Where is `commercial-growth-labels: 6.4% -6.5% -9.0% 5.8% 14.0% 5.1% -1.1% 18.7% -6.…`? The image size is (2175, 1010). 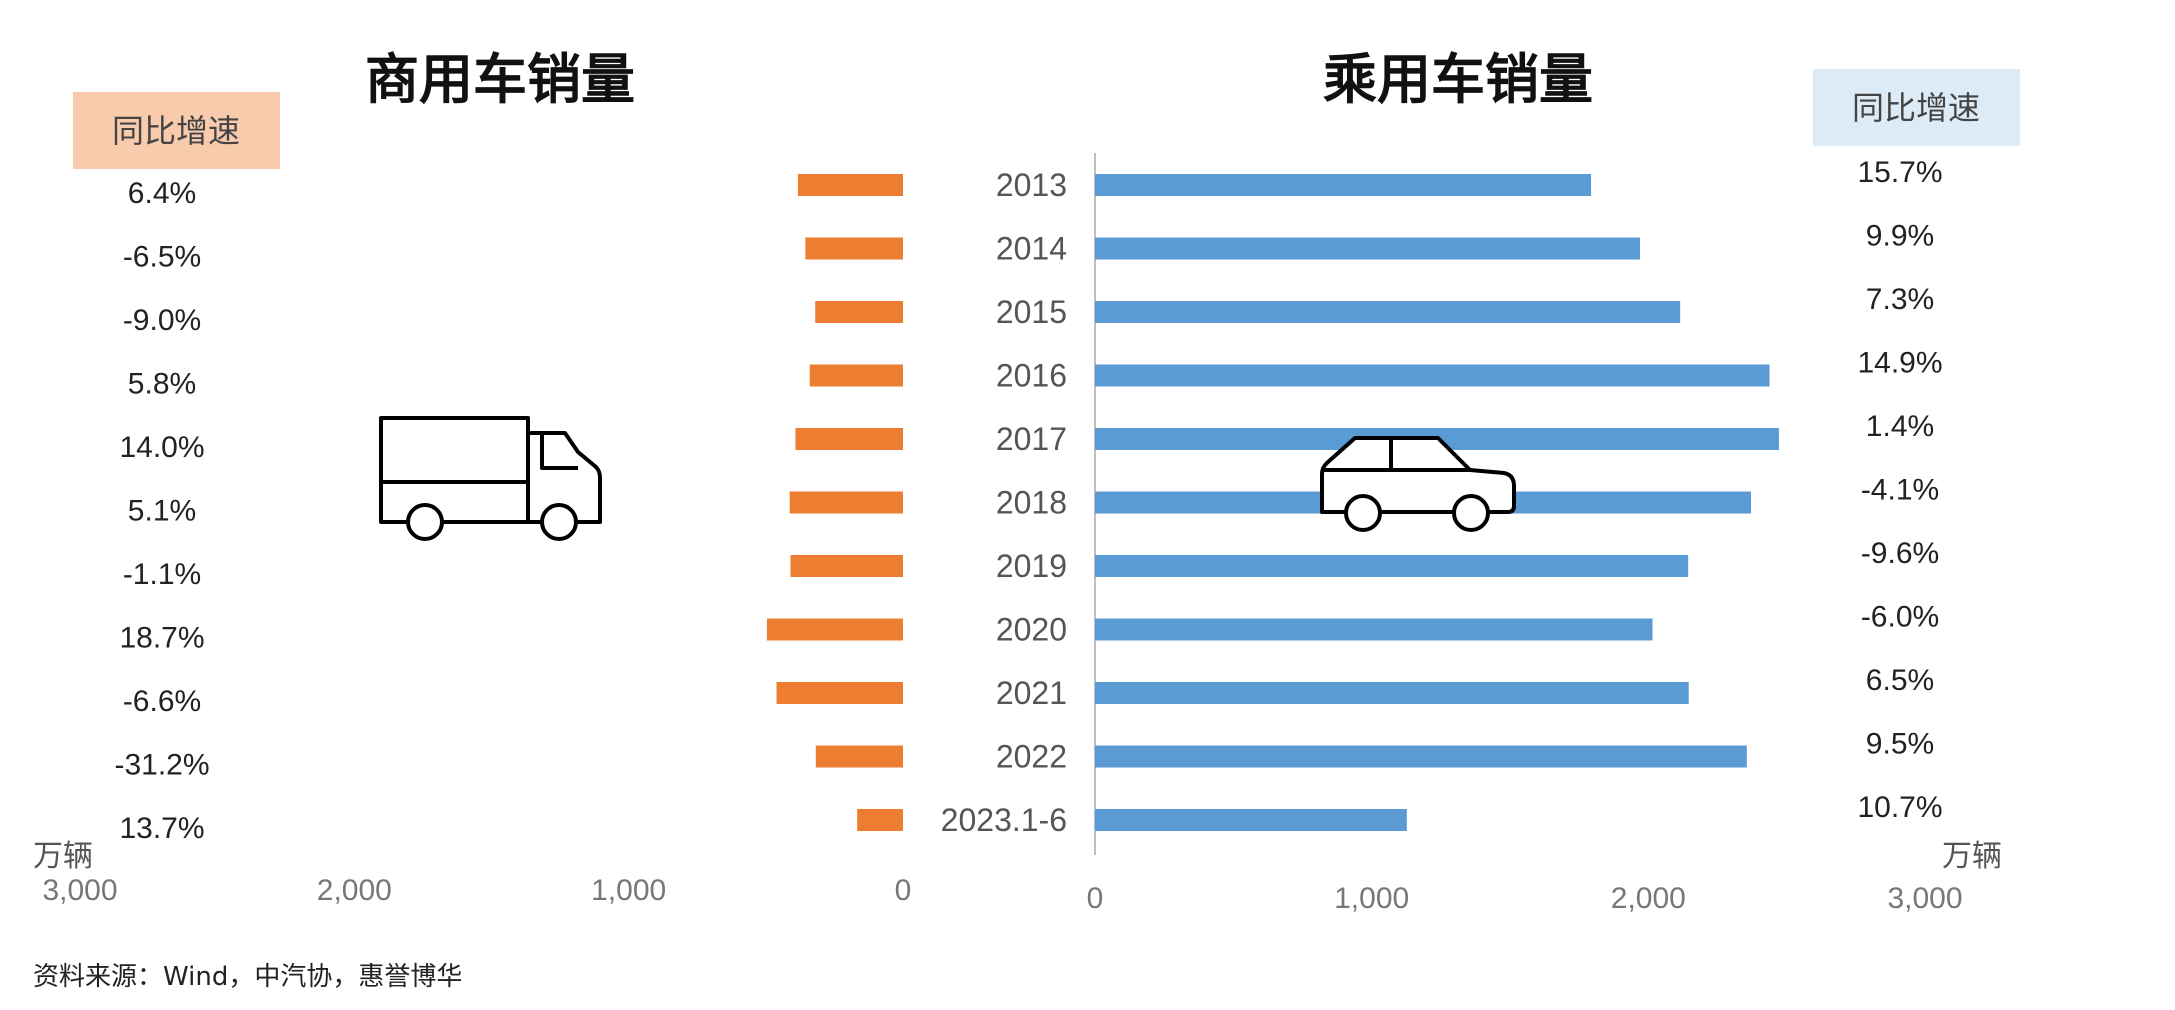
commercial-growth-labels: 6.4% -6.5% -9.0% 5.8% 14.0% 5.1% -1.1% 18.7% -6.… is located at coordinates (161, 511).